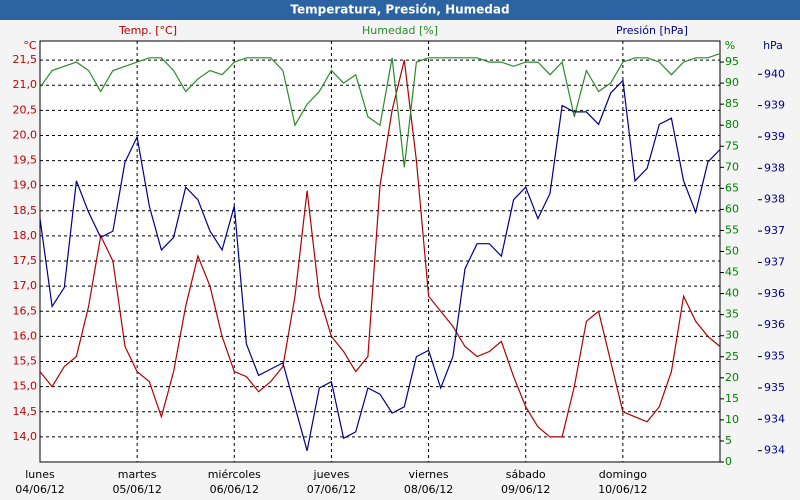  What do you see at coordinates (234, 474) in the screenshot?
I see `x-tick-label: miércoles` at bounding box center [234, 474].